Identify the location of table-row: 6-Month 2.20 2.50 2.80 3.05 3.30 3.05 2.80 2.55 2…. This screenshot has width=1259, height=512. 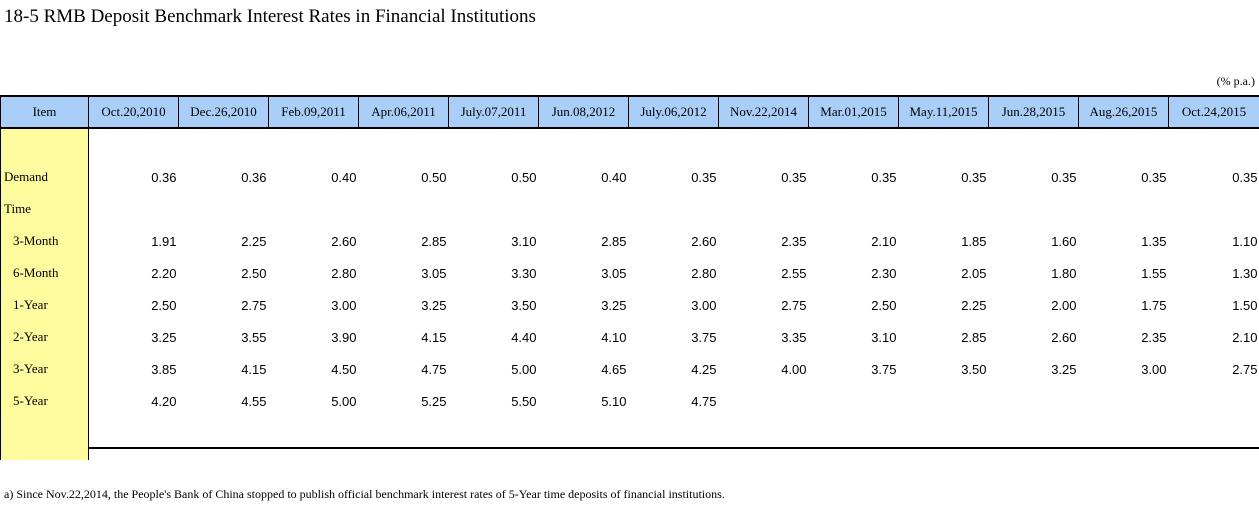
(629, 273).